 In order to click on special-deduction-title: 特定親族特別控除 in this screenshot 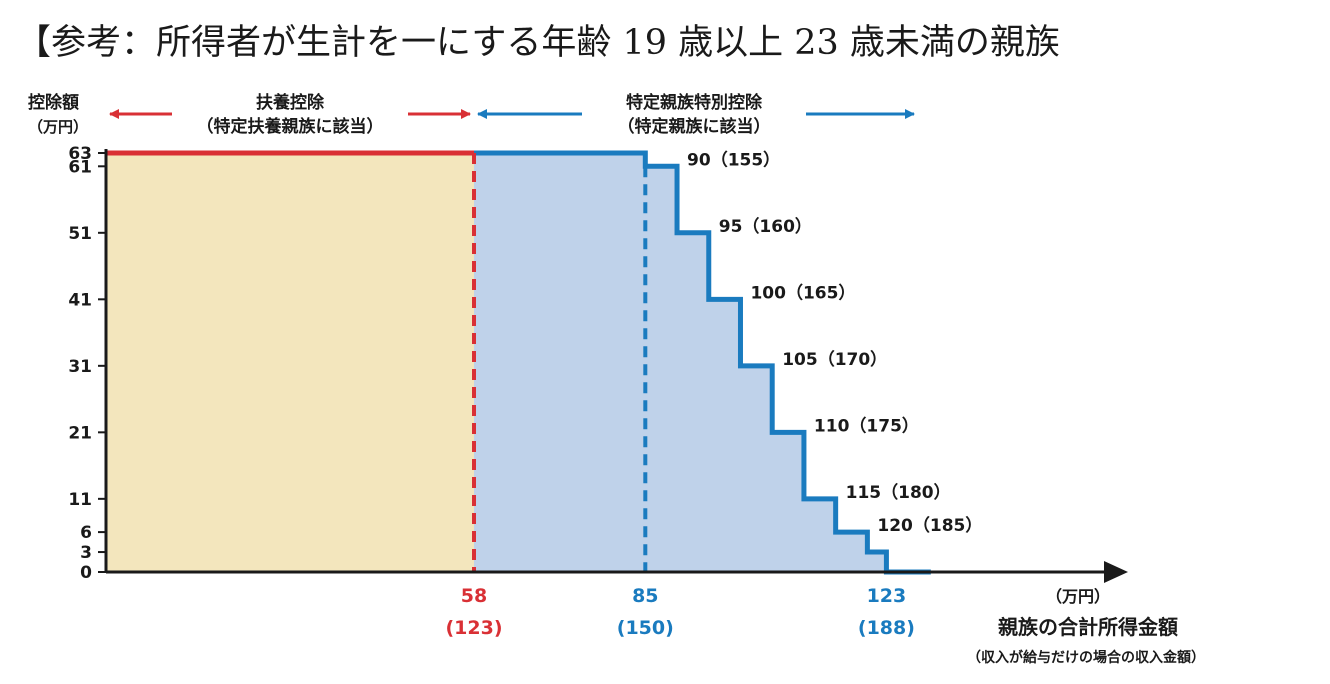, I will do `click(694, 102)`.